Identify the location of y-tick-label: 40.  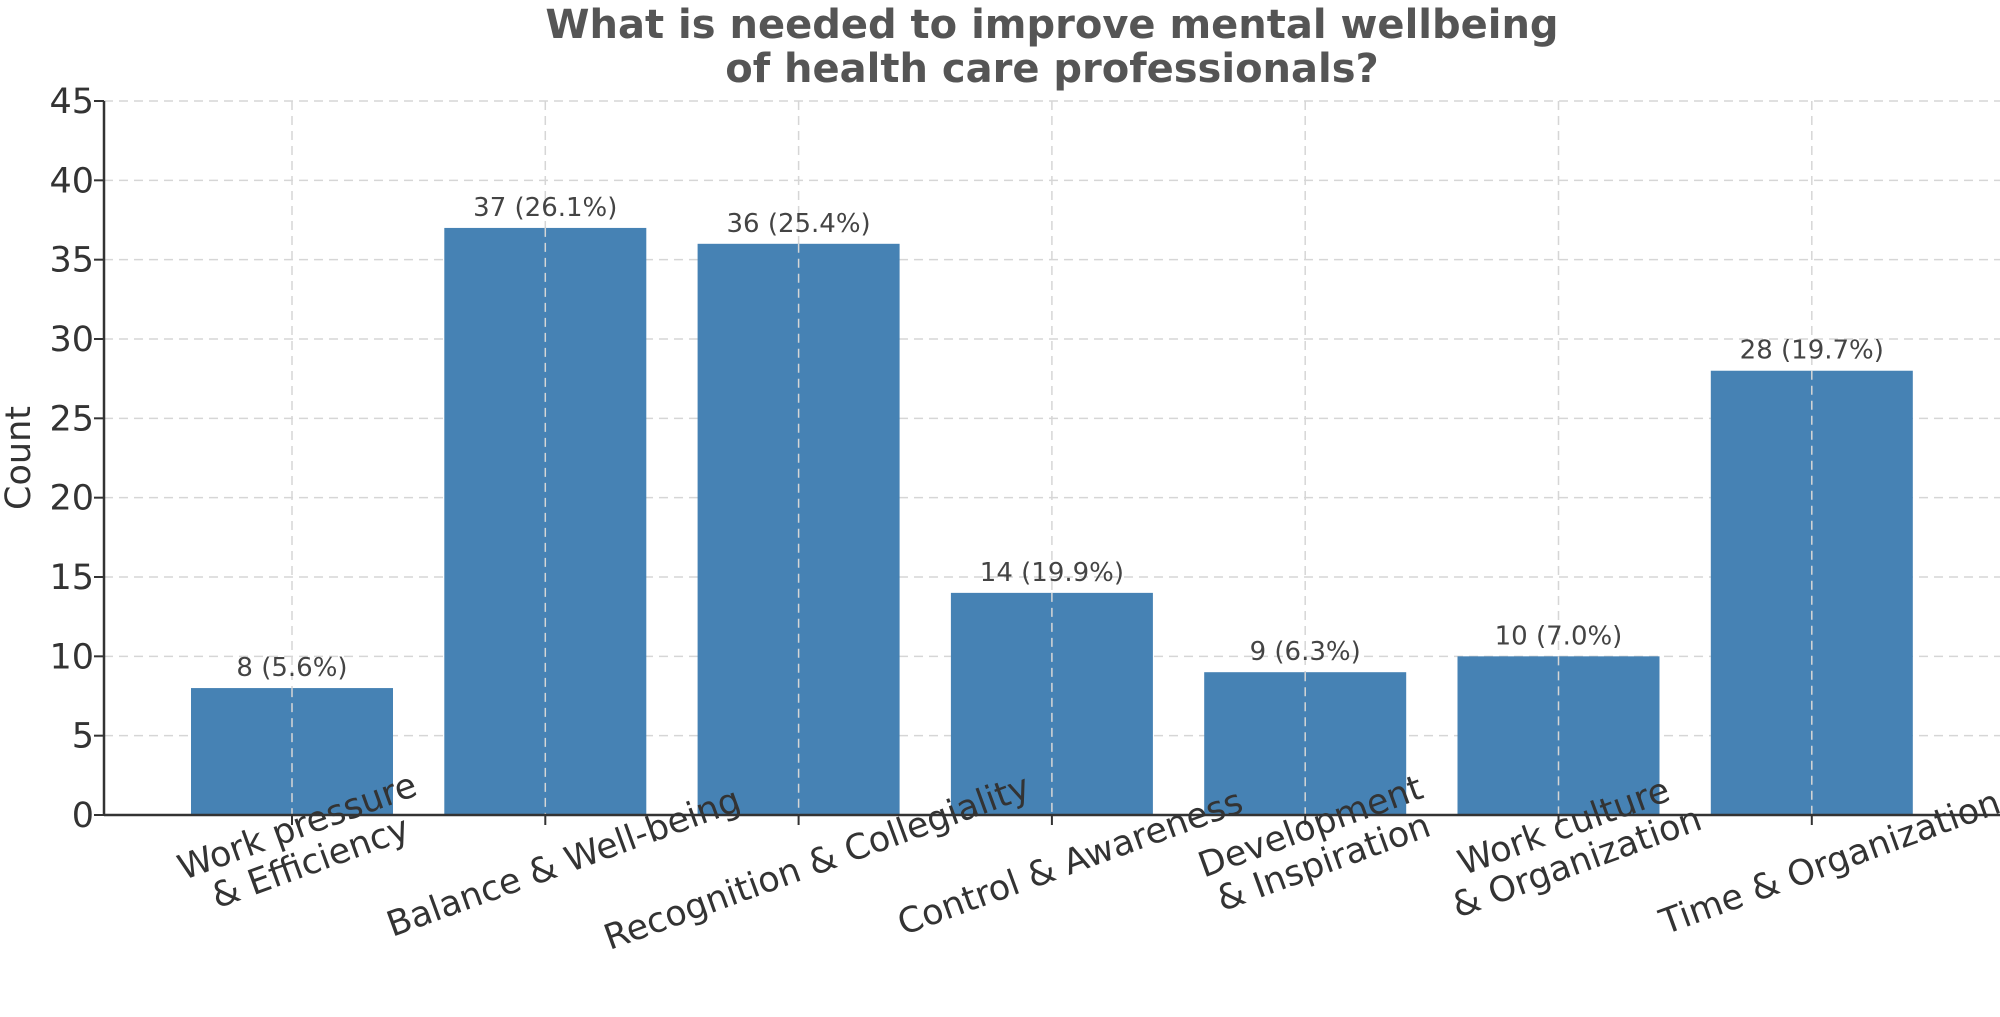
(71, 181).